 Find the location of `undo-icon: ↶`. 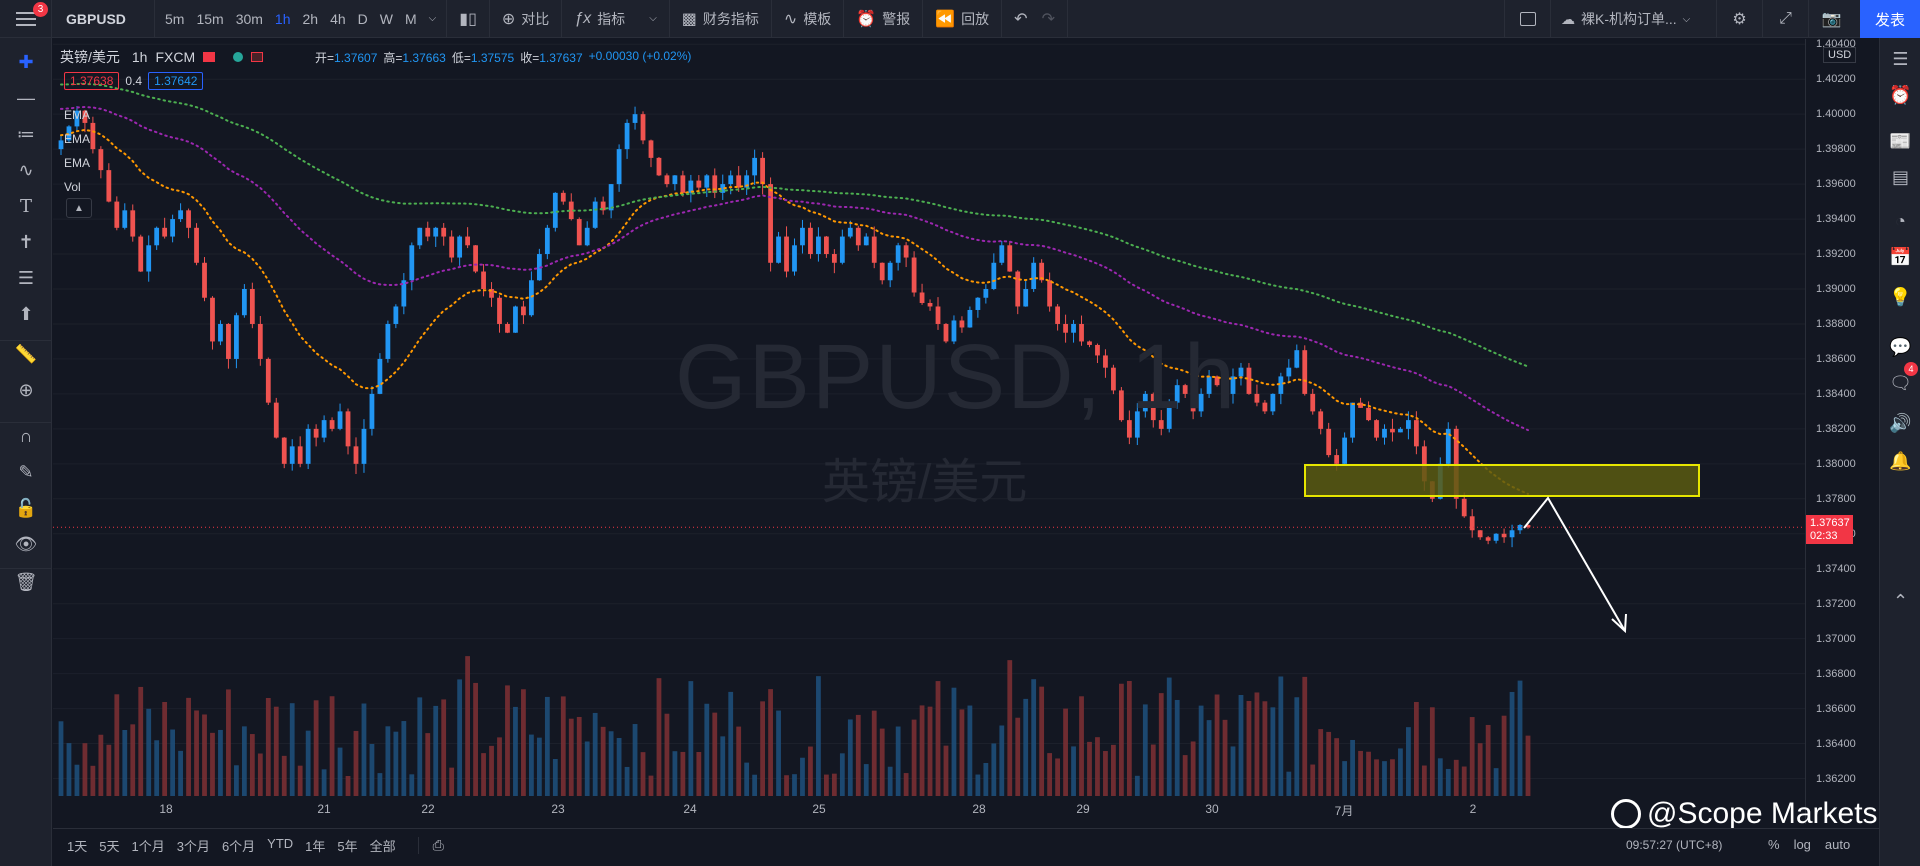

undo-icon: ↶ is located at coordinates (1021, 19).